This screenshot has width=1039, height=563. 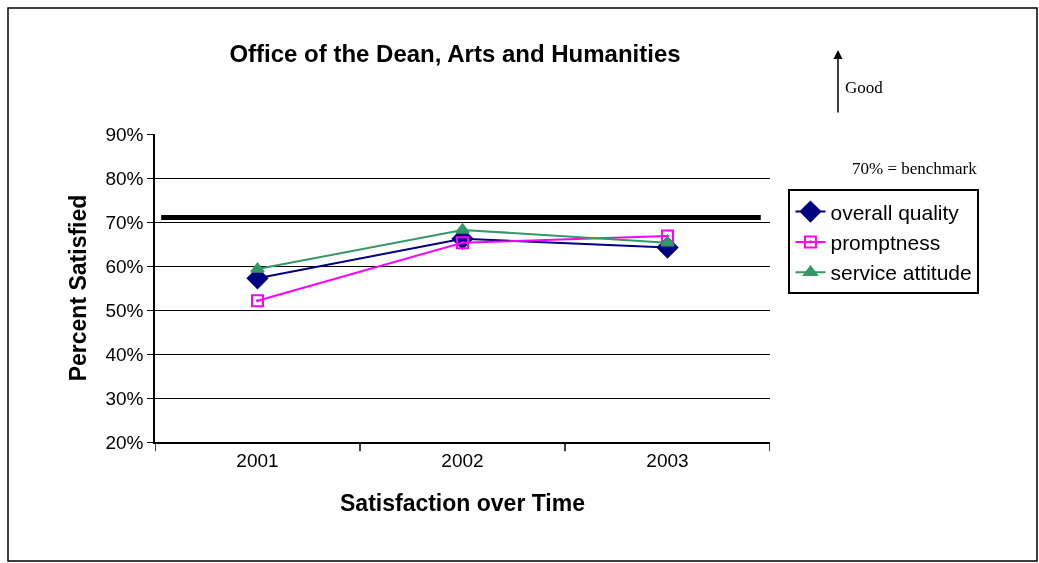 I want to click on y-tick-label: 40%, so click(x=124, y=354).